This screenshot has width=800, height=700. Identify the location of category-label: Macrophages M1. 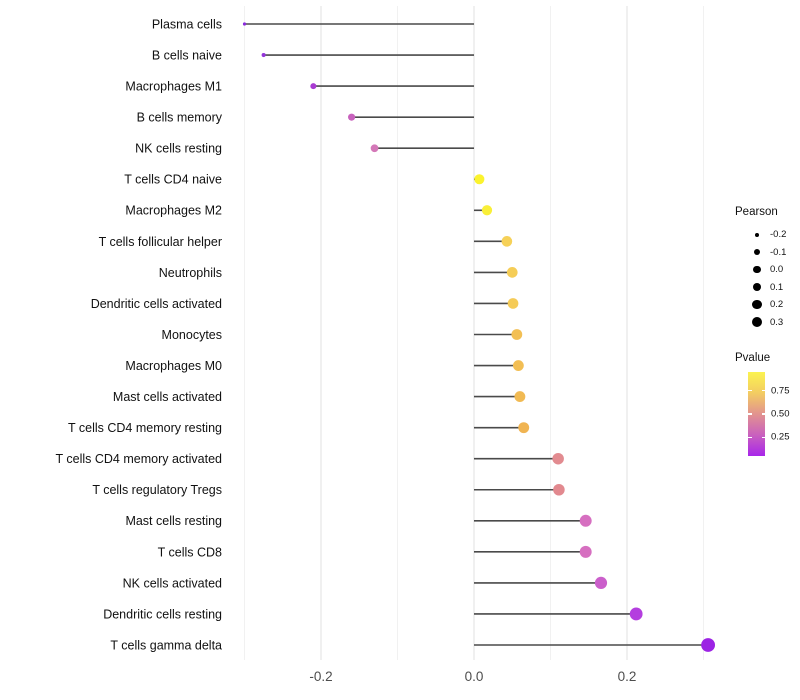
(173, 87).